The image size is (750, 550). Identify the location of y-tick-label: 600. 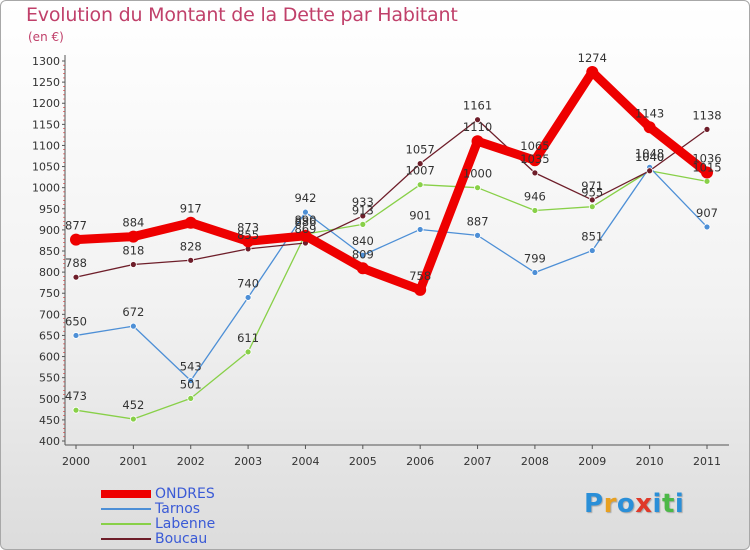
(49, 357).